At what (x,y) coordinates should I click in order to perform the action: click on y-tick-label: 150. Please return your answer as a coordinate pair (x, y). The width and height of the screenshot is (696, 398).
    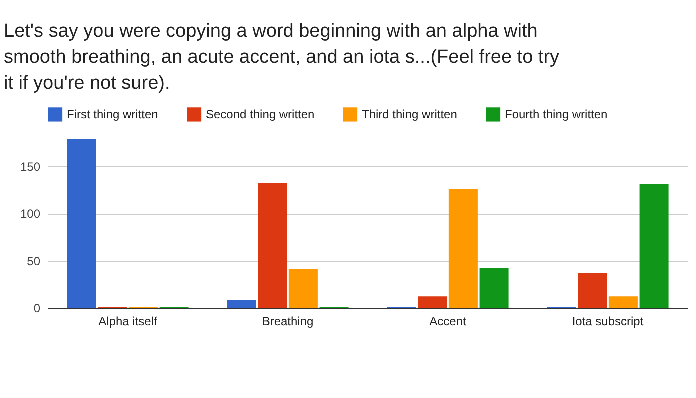
    Looking at the image, I should click on (30, 167).